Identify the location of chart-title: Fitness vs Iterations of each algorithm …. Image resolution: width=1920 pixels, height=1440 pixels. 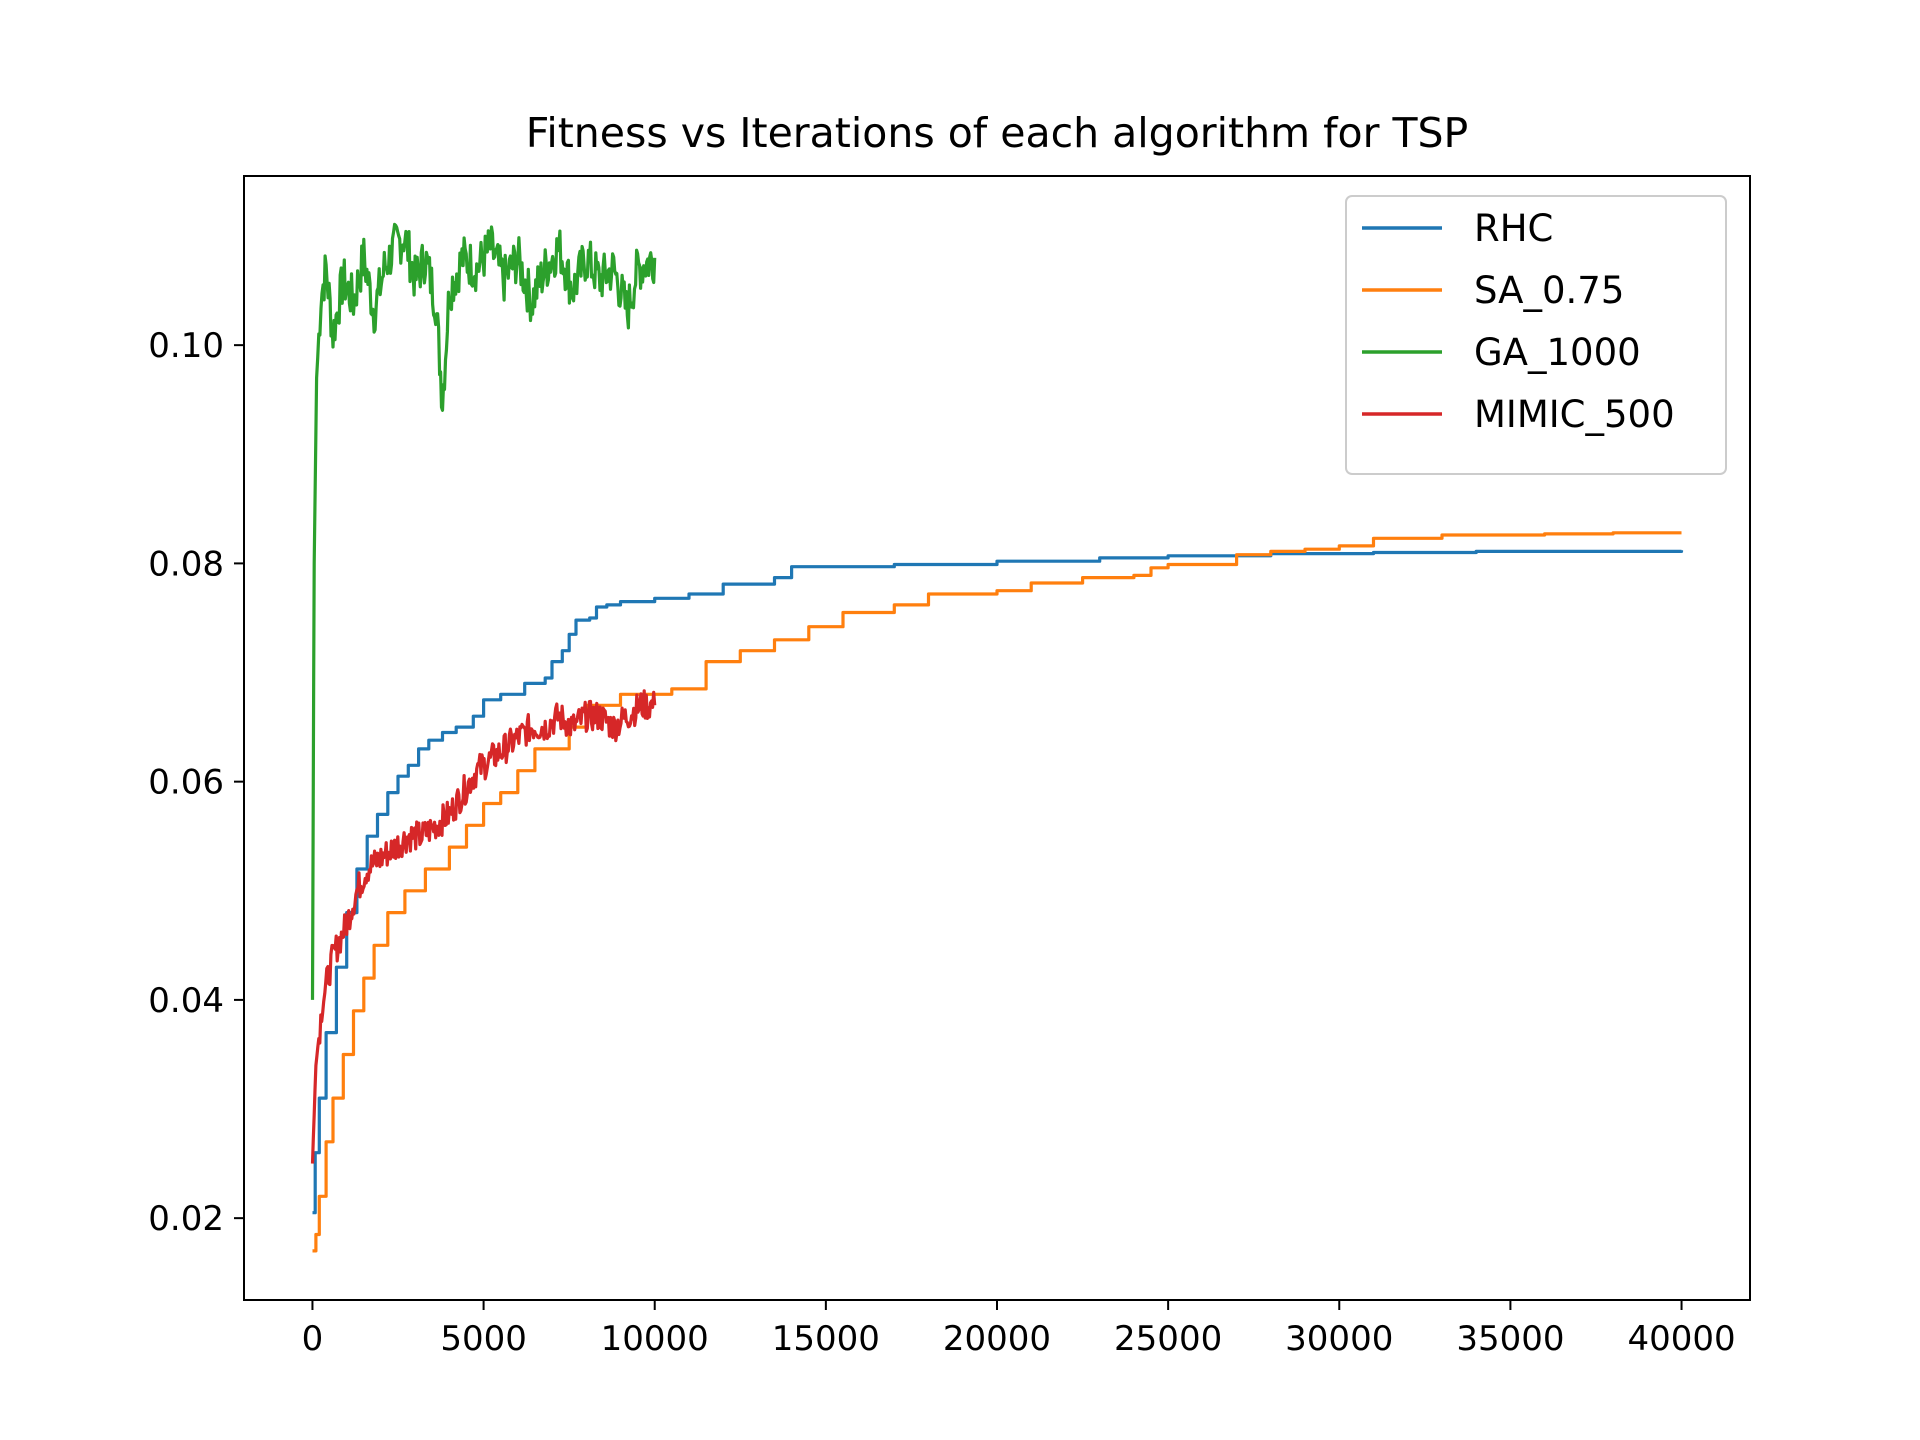
(997, 133).